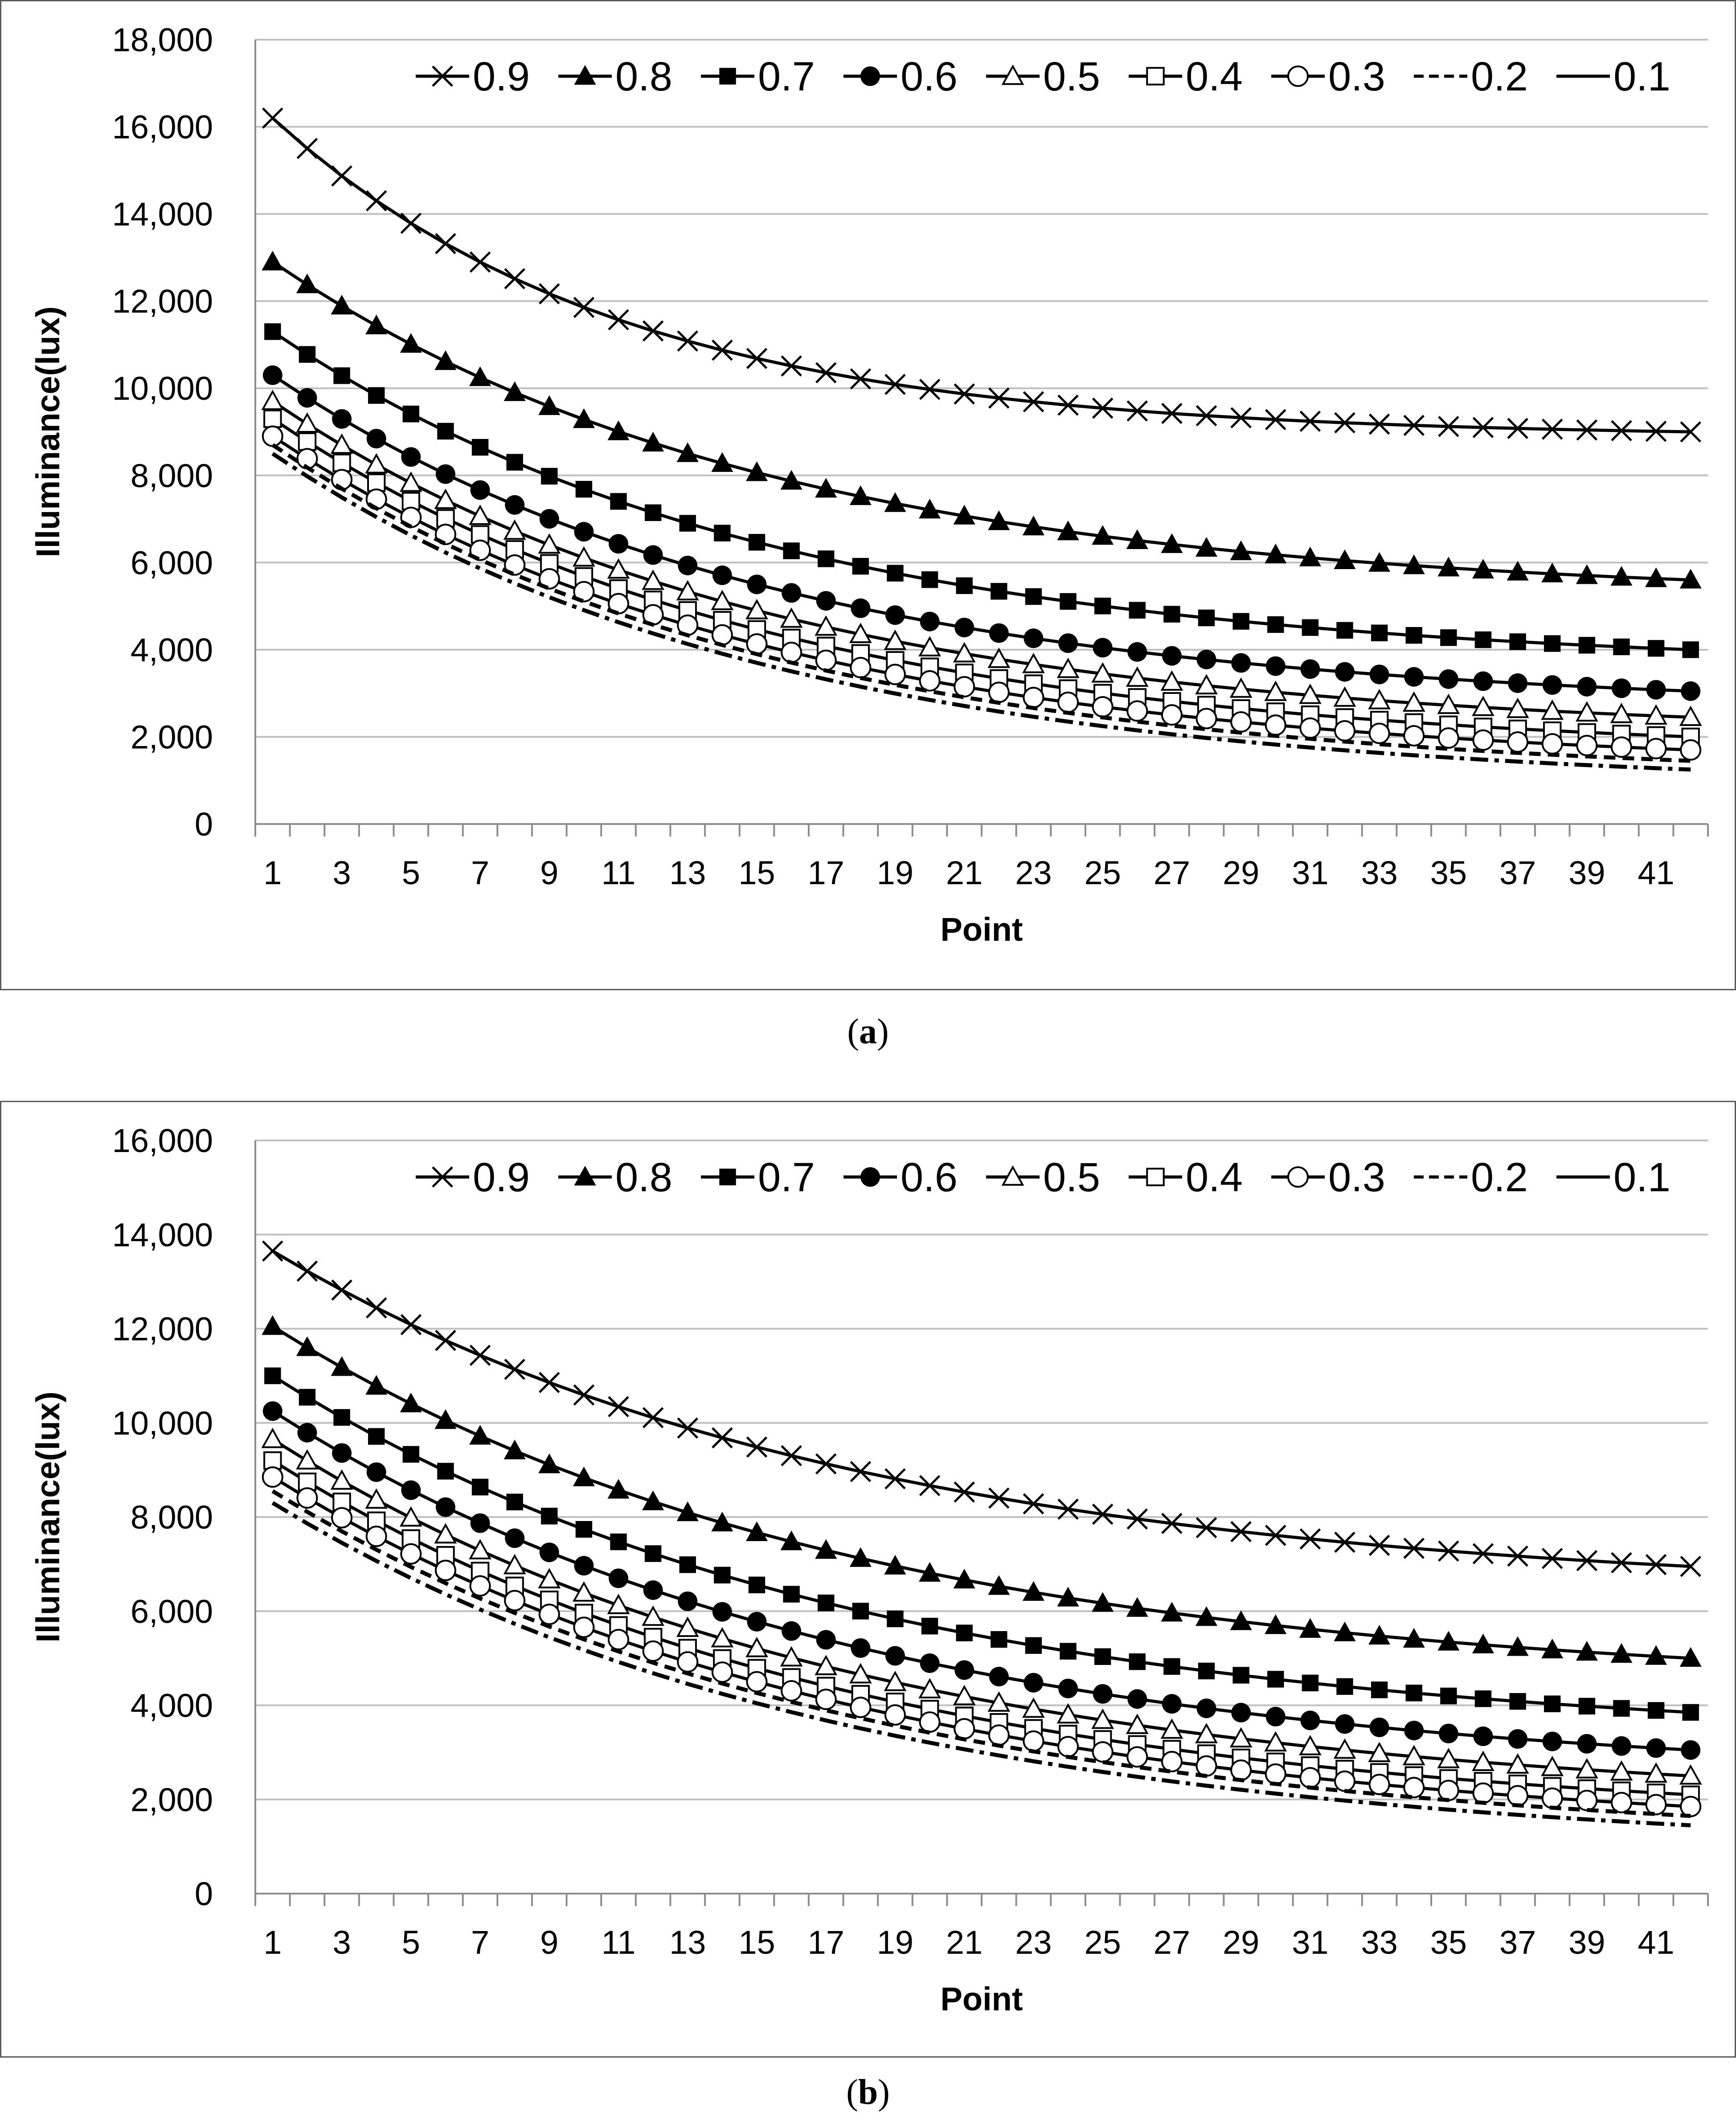 Image resolution: width=1736 pixels, height=2120 pixels. What do you see at coordinates (1033, 1943) in the screenshot?
I see `x-tick-label: 23` at bounding box center [1033, 1943].